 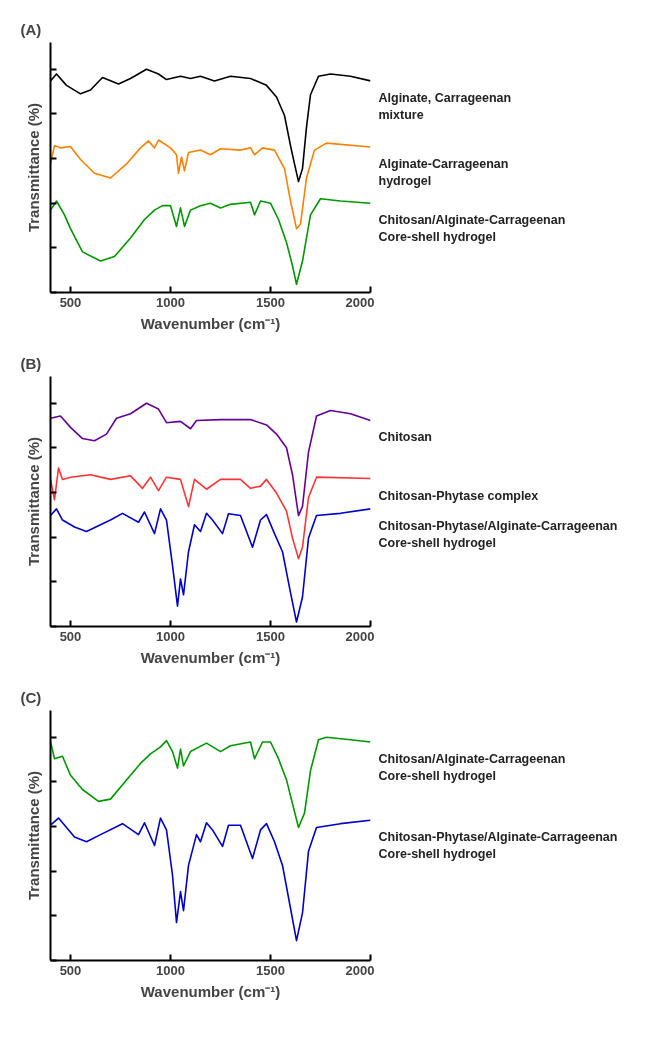 What do you see at coordinates (405, 437) in the screenshot?
I see `series-label: Chitosan` at bounding box center [405, 437].